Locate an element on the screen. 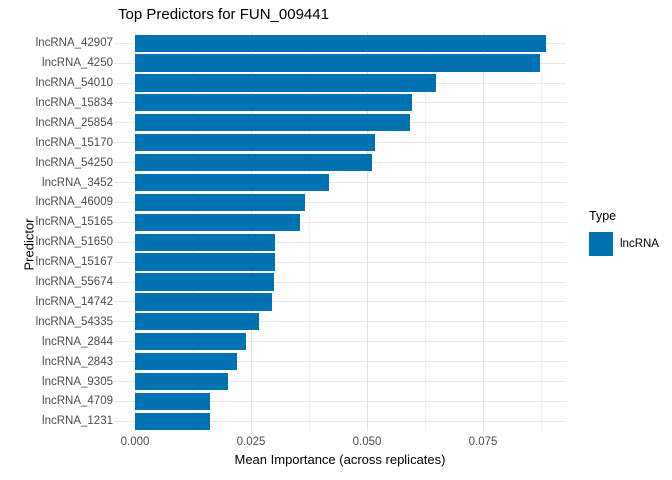 The width and height of the screenshot is (672, 480). y-axis-label: lncRNA_4250 is located at coordinates (77, 63).